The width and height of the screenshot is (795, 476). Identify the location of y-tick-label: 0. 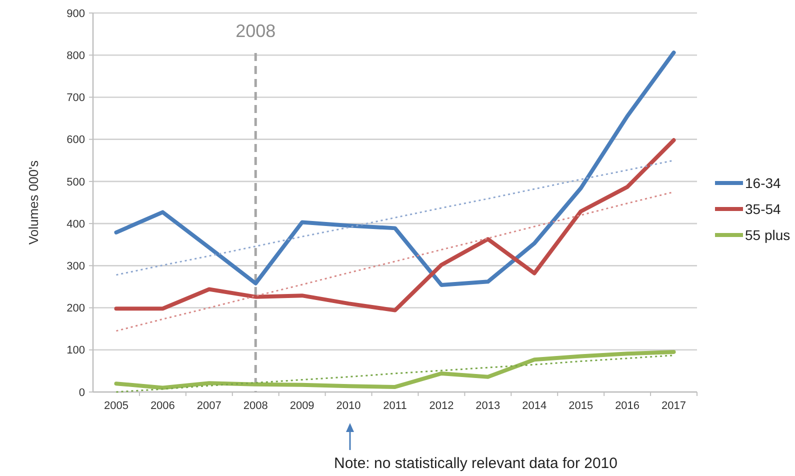
(81, 392).